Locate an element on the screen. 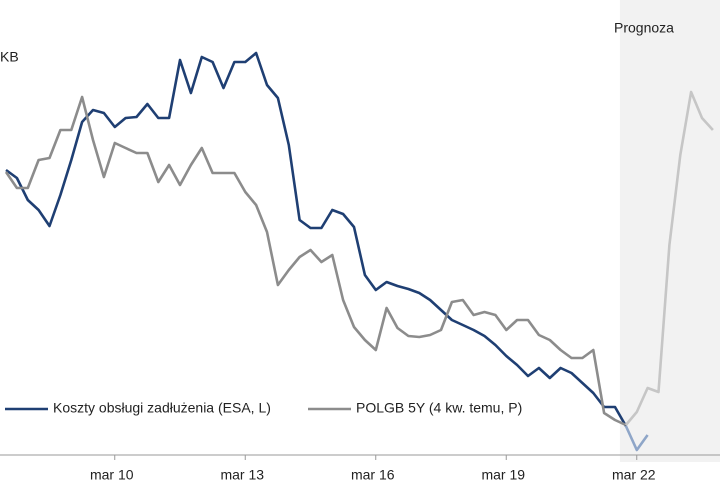 The width and height of the screenshot is (720, 500). x-tick-label: mar 19 is located at coordinates (503, 475).